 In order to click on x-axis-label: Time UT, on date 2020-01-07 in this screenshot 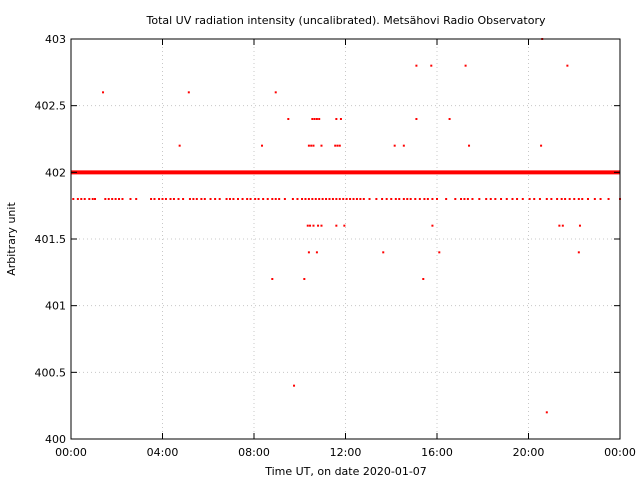, I will do `click(345, 471)`.